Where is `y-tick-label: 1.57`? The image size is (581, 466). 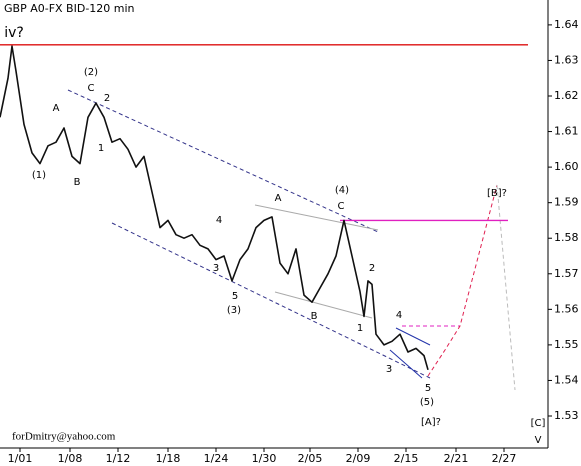 y-tick-label: 1.57 is located at coordinates (566, 273).